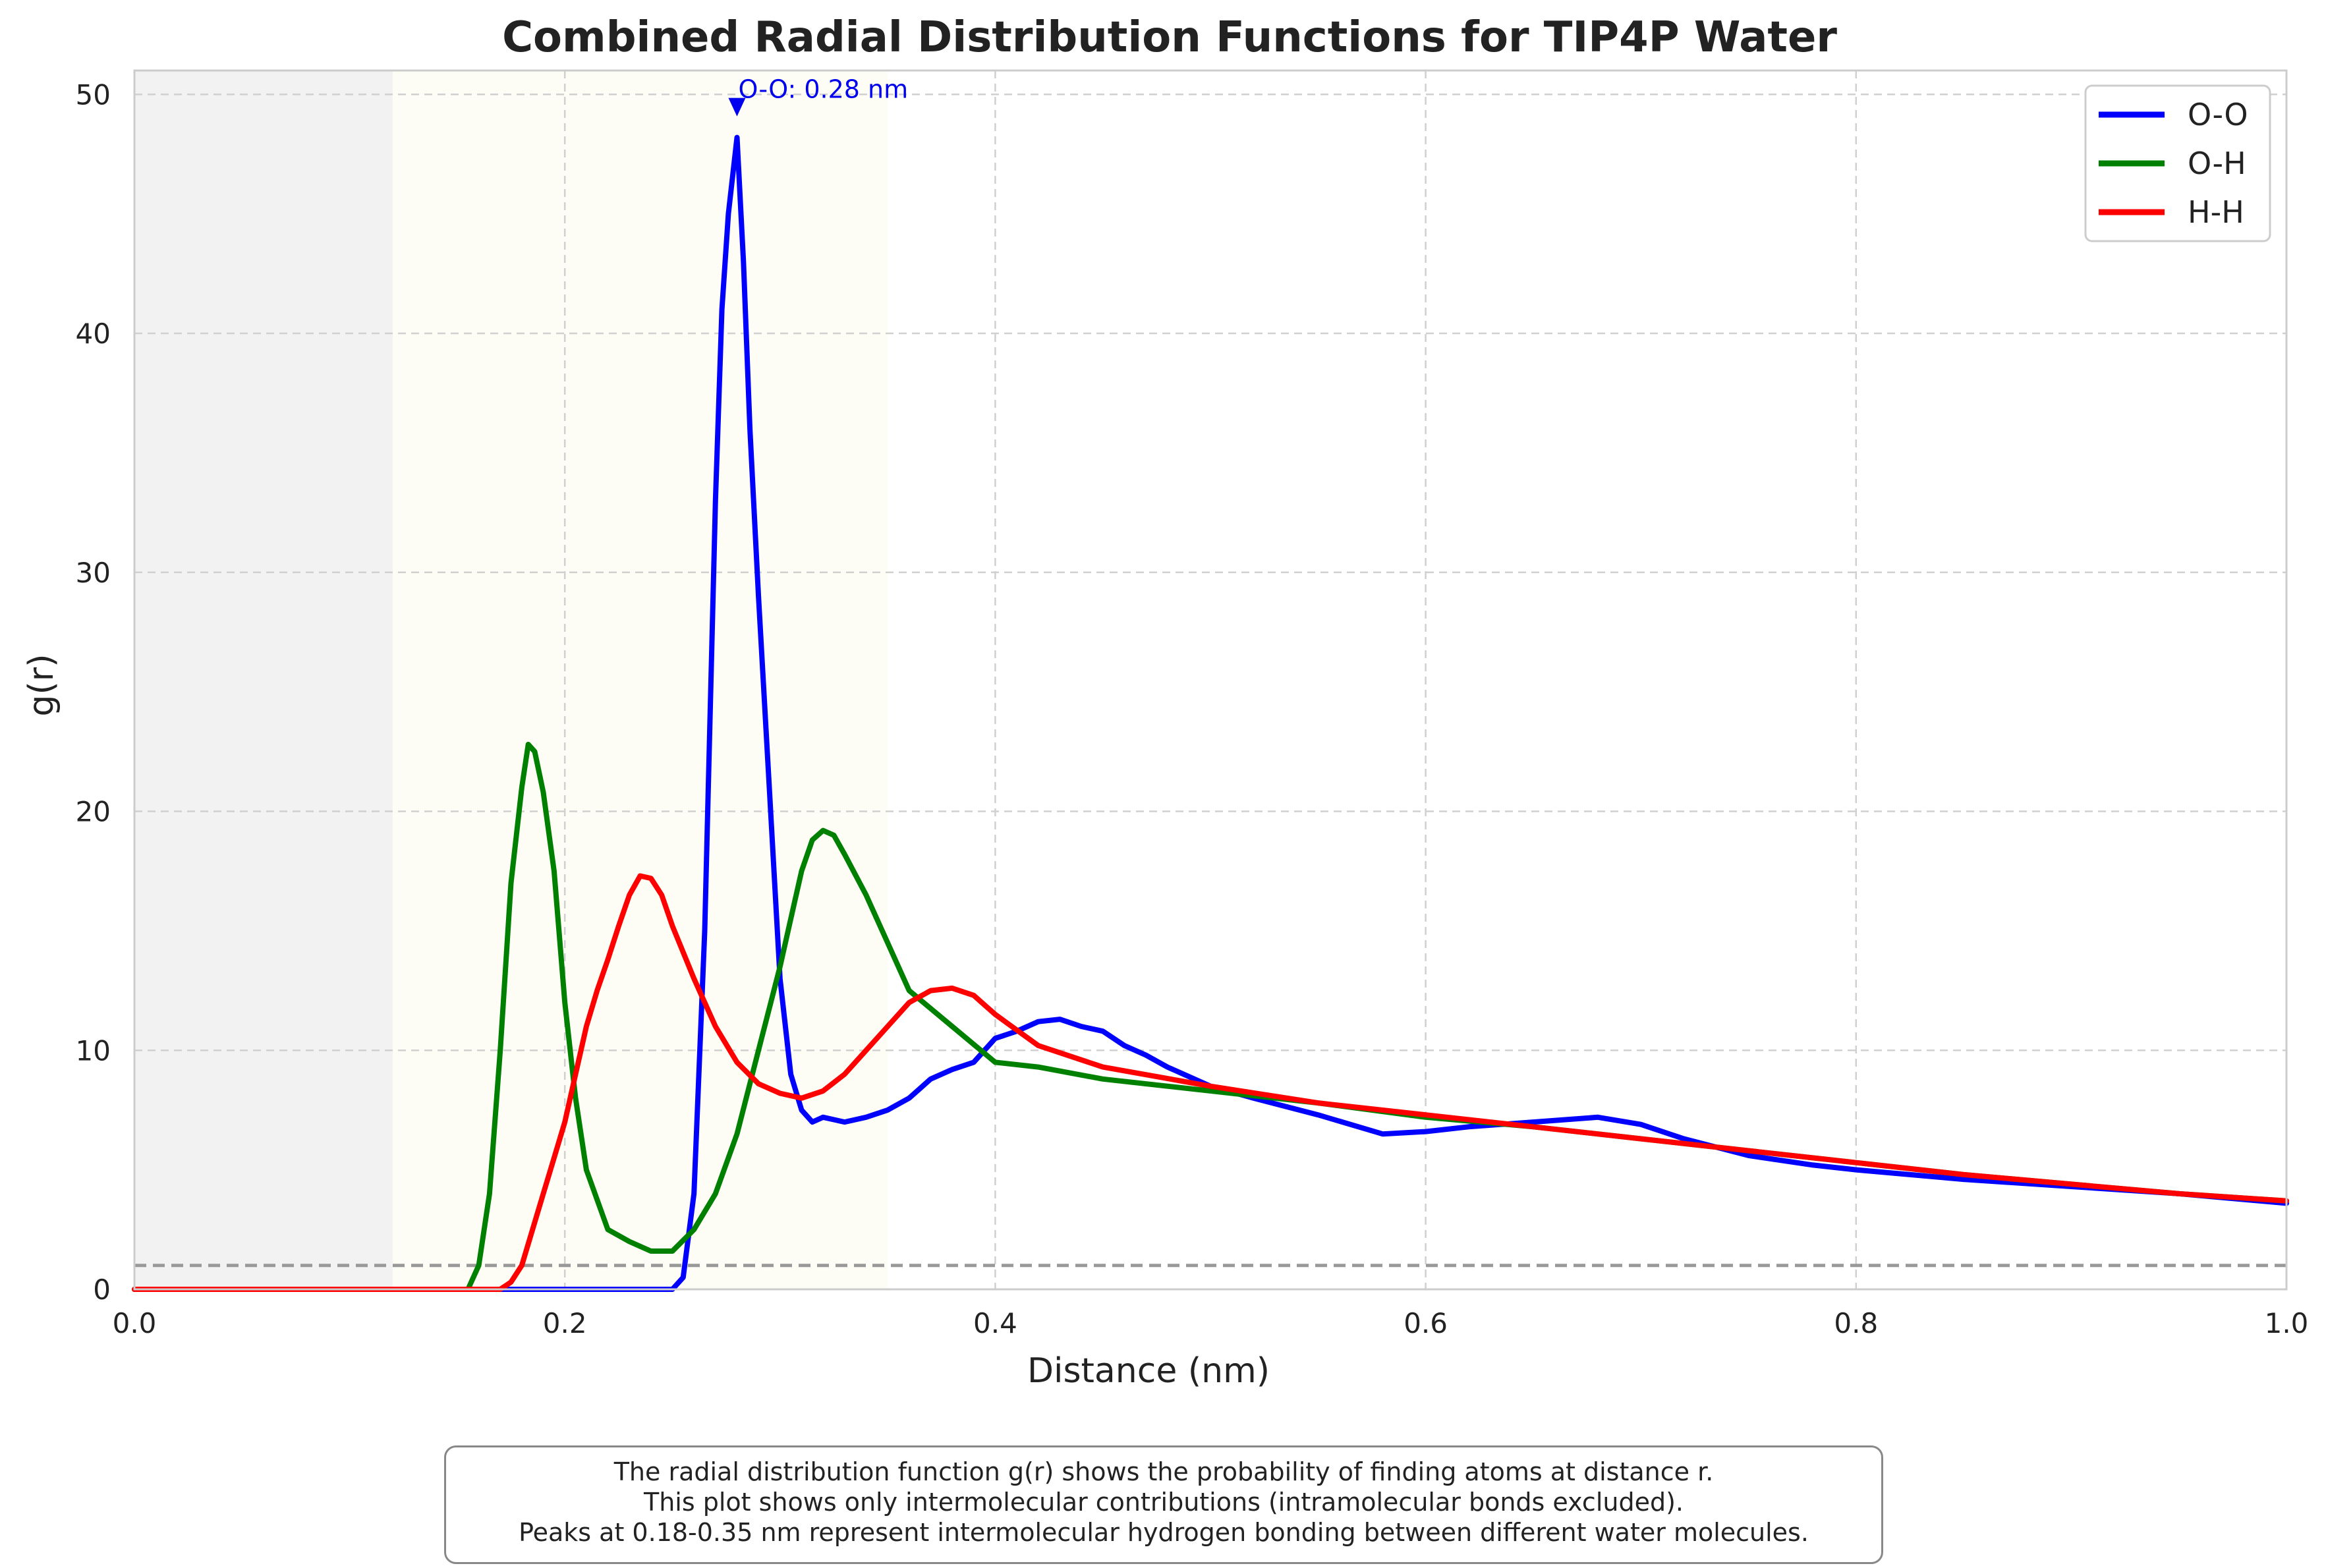 This screenshot has width=2326, height=1568. Describe the element at coordinates (93, 1050) in the screenshot. I see `y-tick-label: 10` at that location.